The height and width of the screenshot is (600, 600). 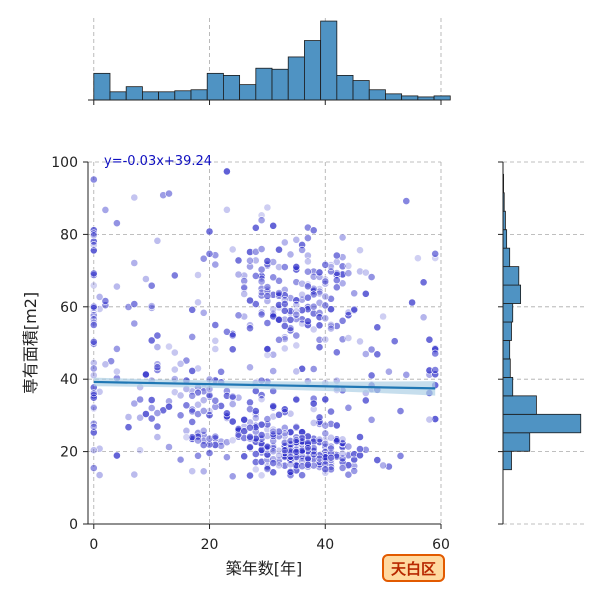 I want to click on x-tick-label: 60, so click(x=441, y=545).